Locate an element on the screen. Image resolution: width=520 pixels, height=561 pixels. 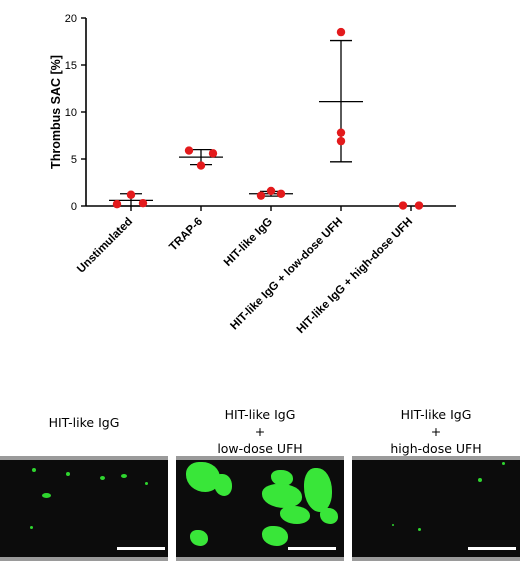
y-ticks: 0 5 10 15 20 is located at coordinates (75, 113).